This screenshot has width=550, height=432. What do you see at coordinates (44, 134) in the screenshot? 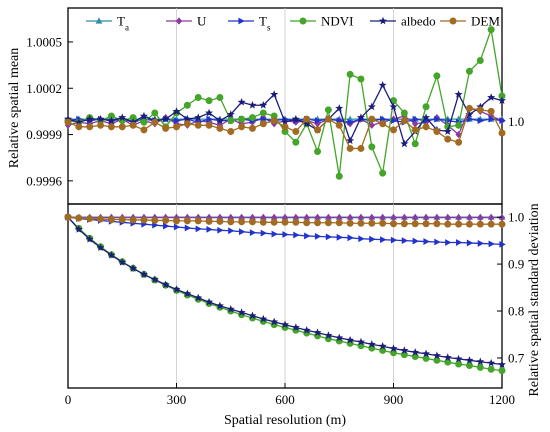
I see `y-tick-label: 0.9999` at bounding box center [44, 134].